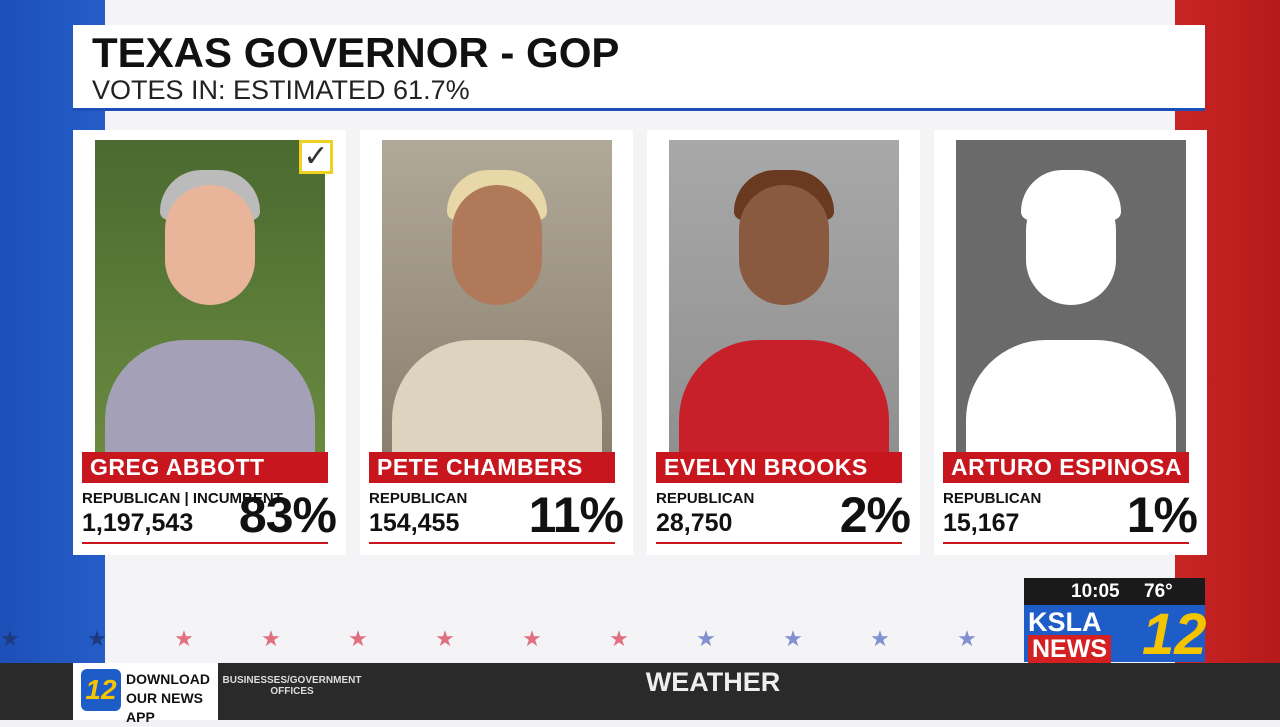  I want to click on candidate-name: EVELYN BROOKS, so click(779, 467).